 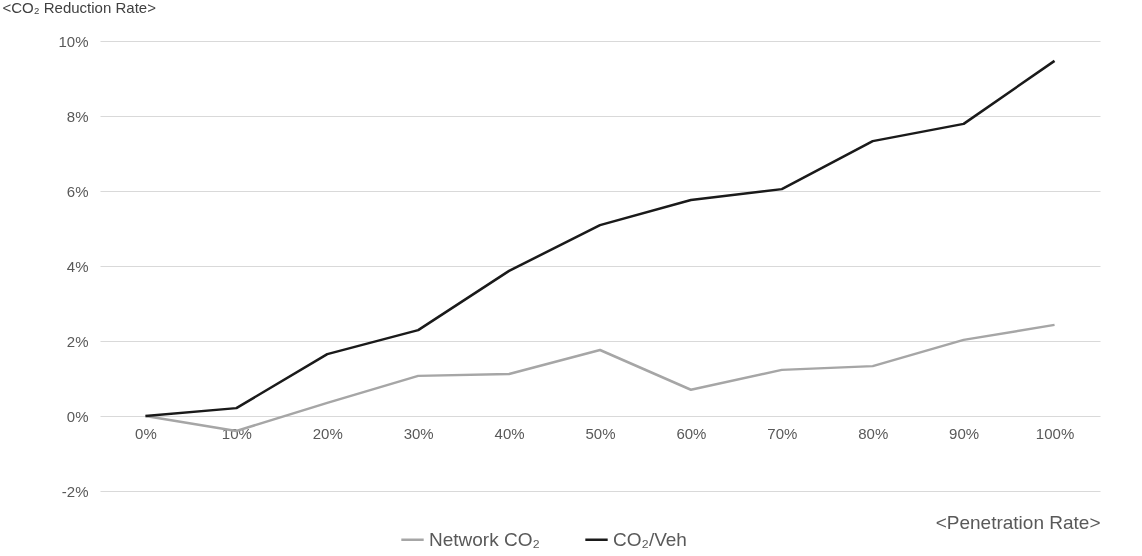 I want to click on y-tick-label: 6%, so click(x=77, y=191).